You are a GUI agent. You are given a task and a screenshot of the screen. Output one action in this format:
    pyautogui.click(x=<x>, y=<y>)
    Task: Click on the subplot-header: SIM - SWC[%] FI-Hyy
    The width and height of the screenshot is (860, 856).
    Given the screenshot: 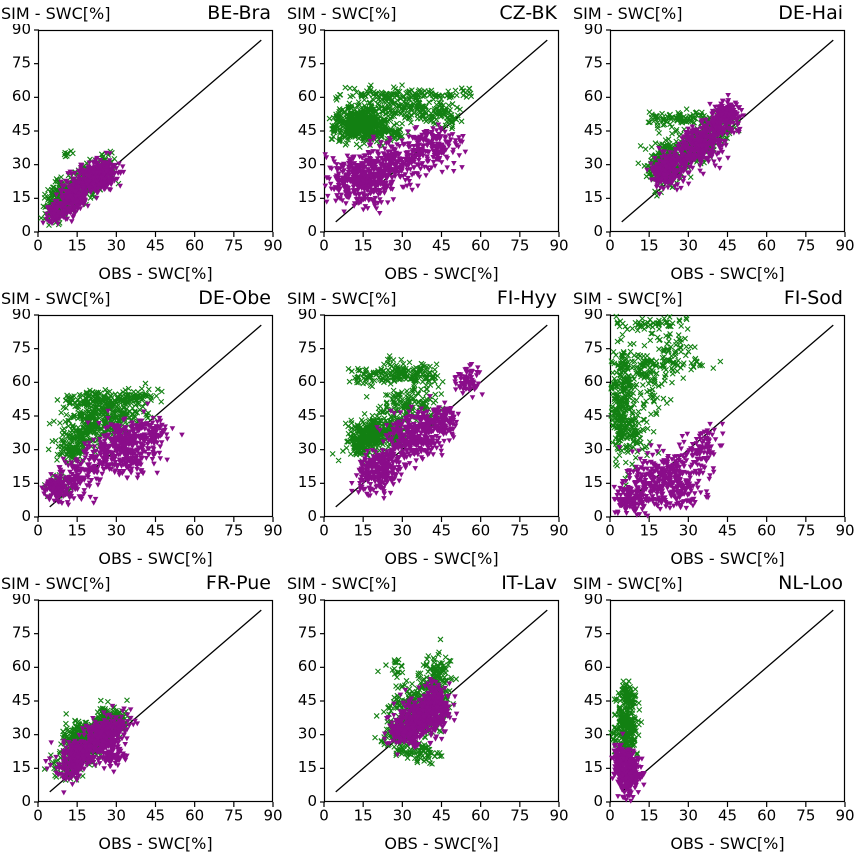 What is the action you would take?
    pyautogui.click(x=429, y=298)
    